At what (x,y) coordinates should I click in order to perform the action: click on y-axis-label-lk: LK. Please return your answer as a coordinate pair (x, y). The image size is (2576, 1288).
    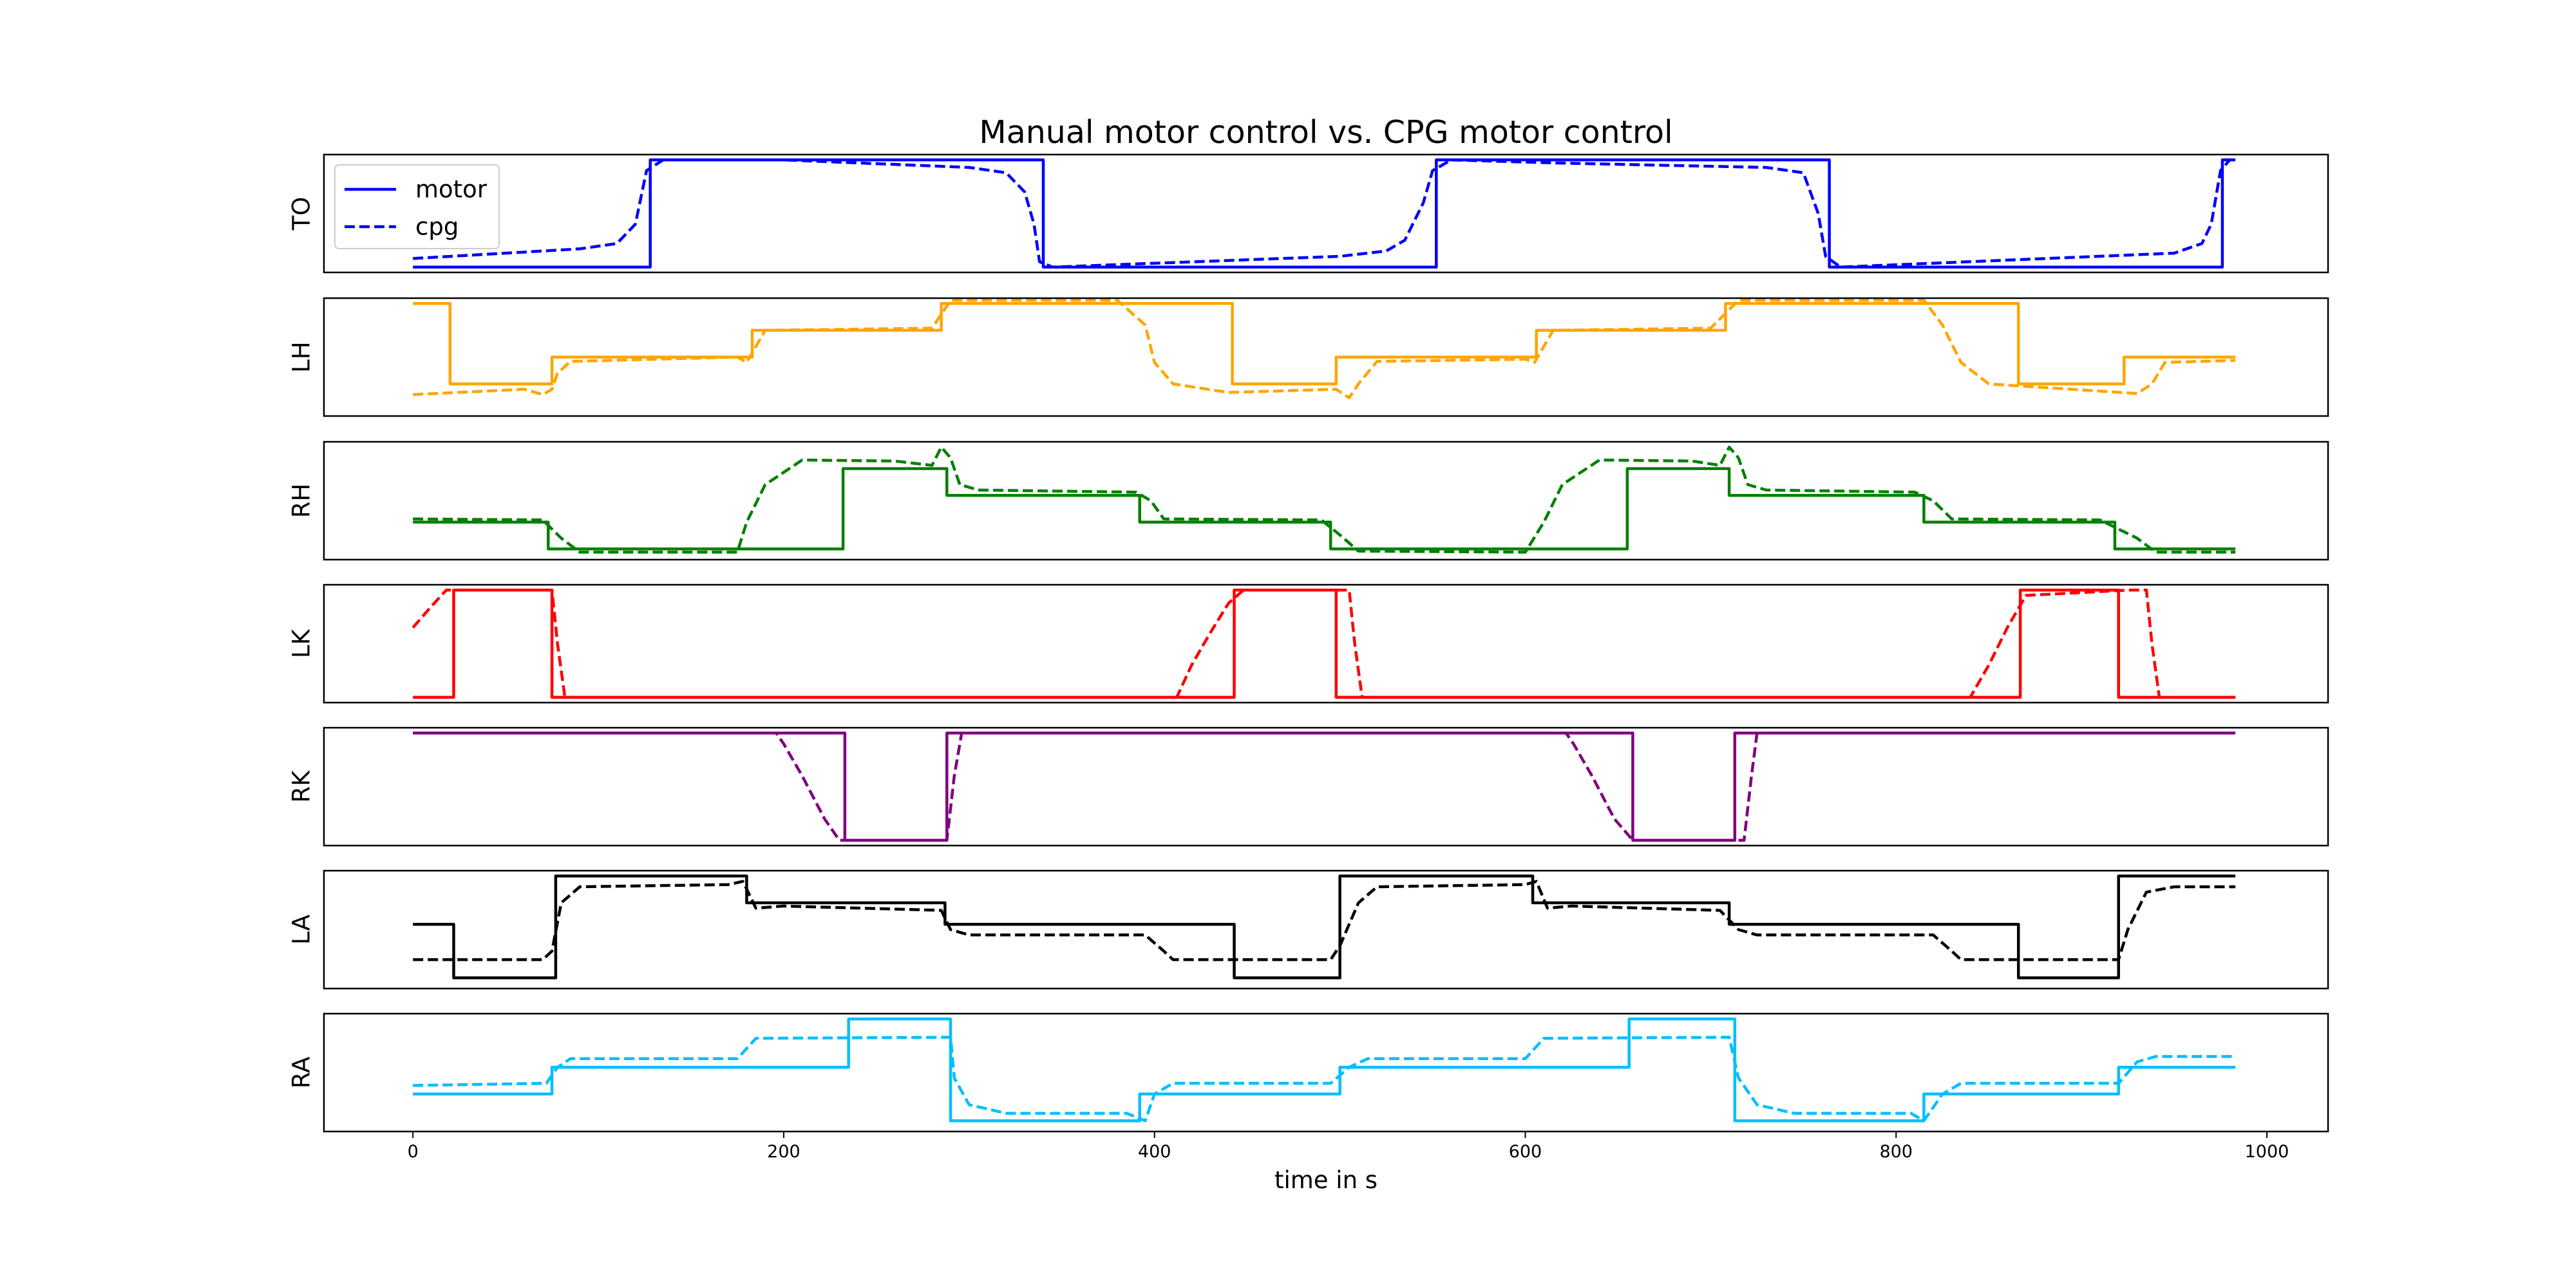
    Looking at the image, I should click on (302, 643).